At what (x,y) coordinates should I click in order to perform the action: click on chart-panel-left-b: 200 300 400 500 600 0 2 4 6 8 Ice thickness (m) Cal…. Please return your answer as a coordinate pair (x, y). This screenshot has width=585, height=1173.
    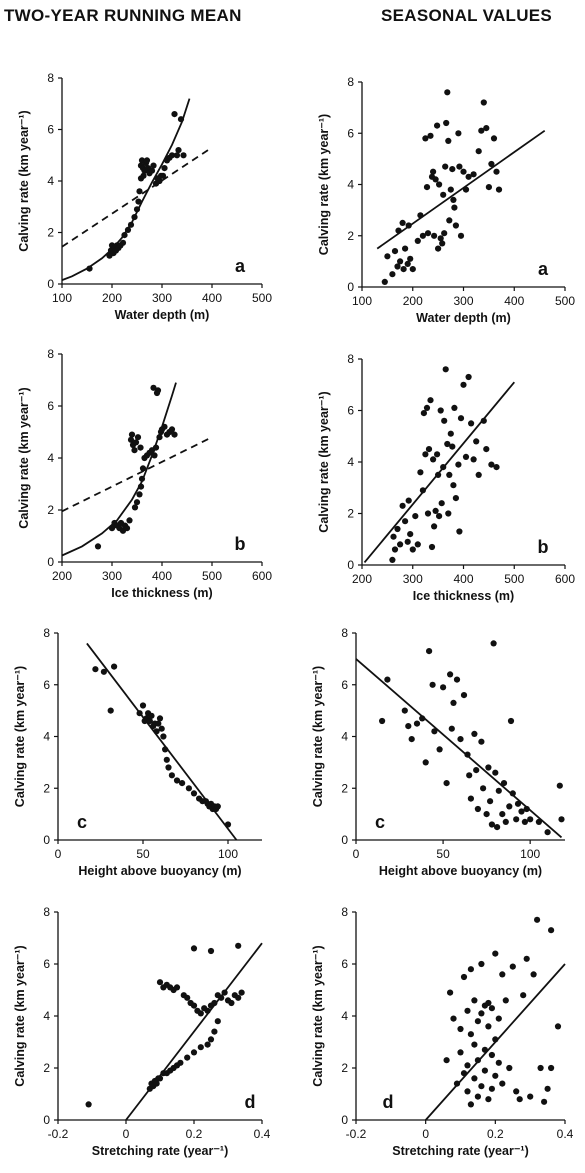
    Looking at the image, I should click on (144, 473).